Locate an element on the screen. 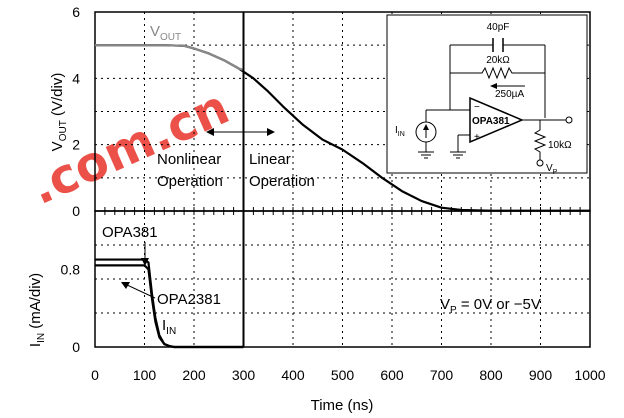 This screenshot has height=418, width=624. load-resistor is located at coordinates (540, 140).